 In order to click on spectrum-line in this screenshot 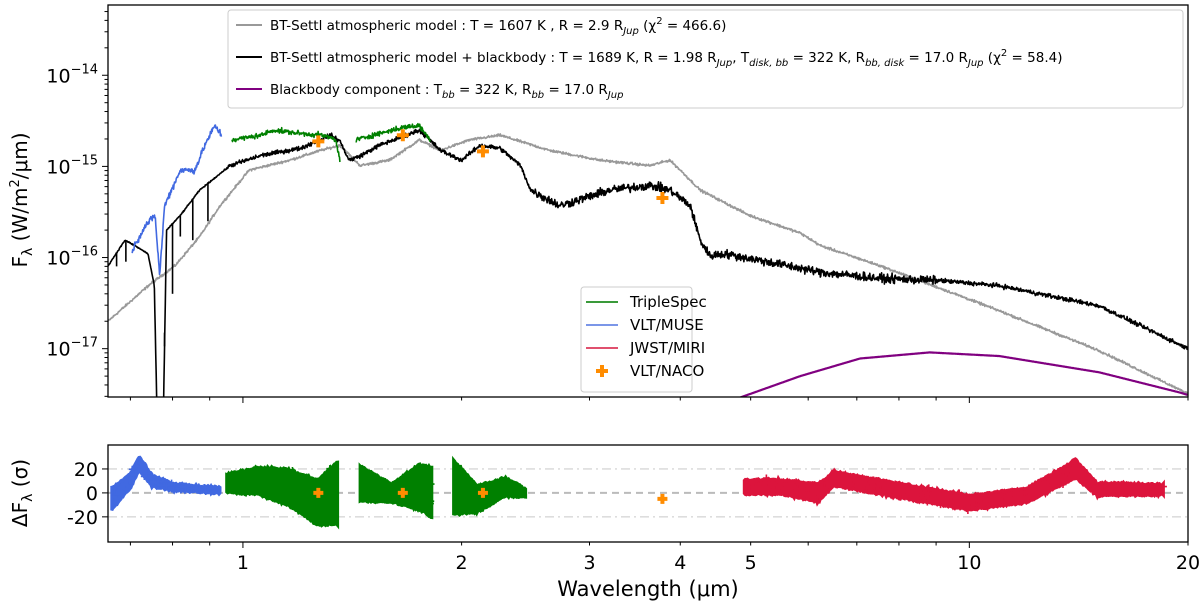, I will do `click(177, 200)`.